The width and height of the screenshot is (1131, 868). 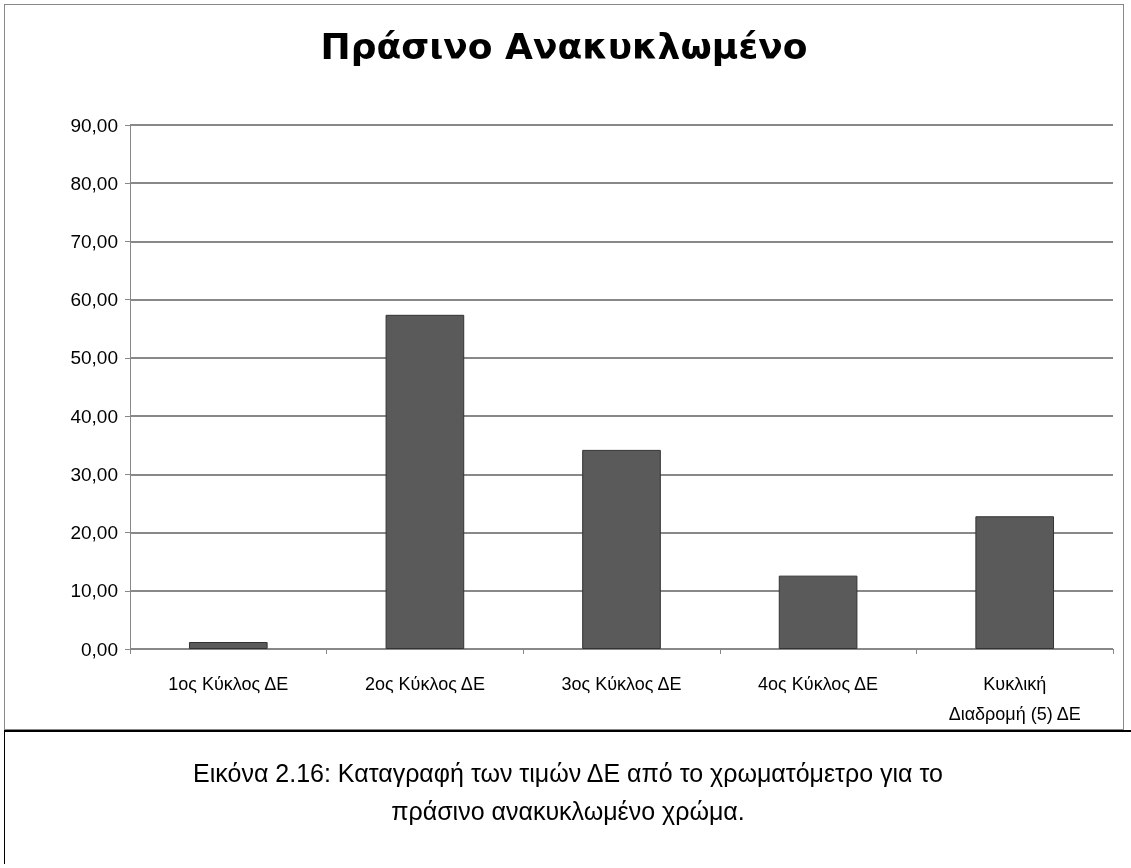 What do you see at coordinates (94, 241) in the screenshot?
I see `y-tick-label: 70,00` at bounding box center [94, 241].